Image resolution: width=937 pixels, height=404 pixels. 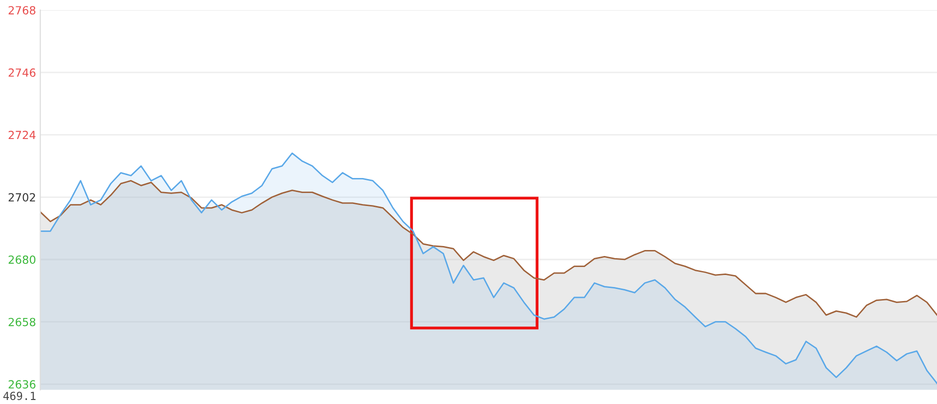 What do you see at coordinates (22, 197) in the screenshot?
I see `y-tick-label: 2702` at bounding box center [22, 197].